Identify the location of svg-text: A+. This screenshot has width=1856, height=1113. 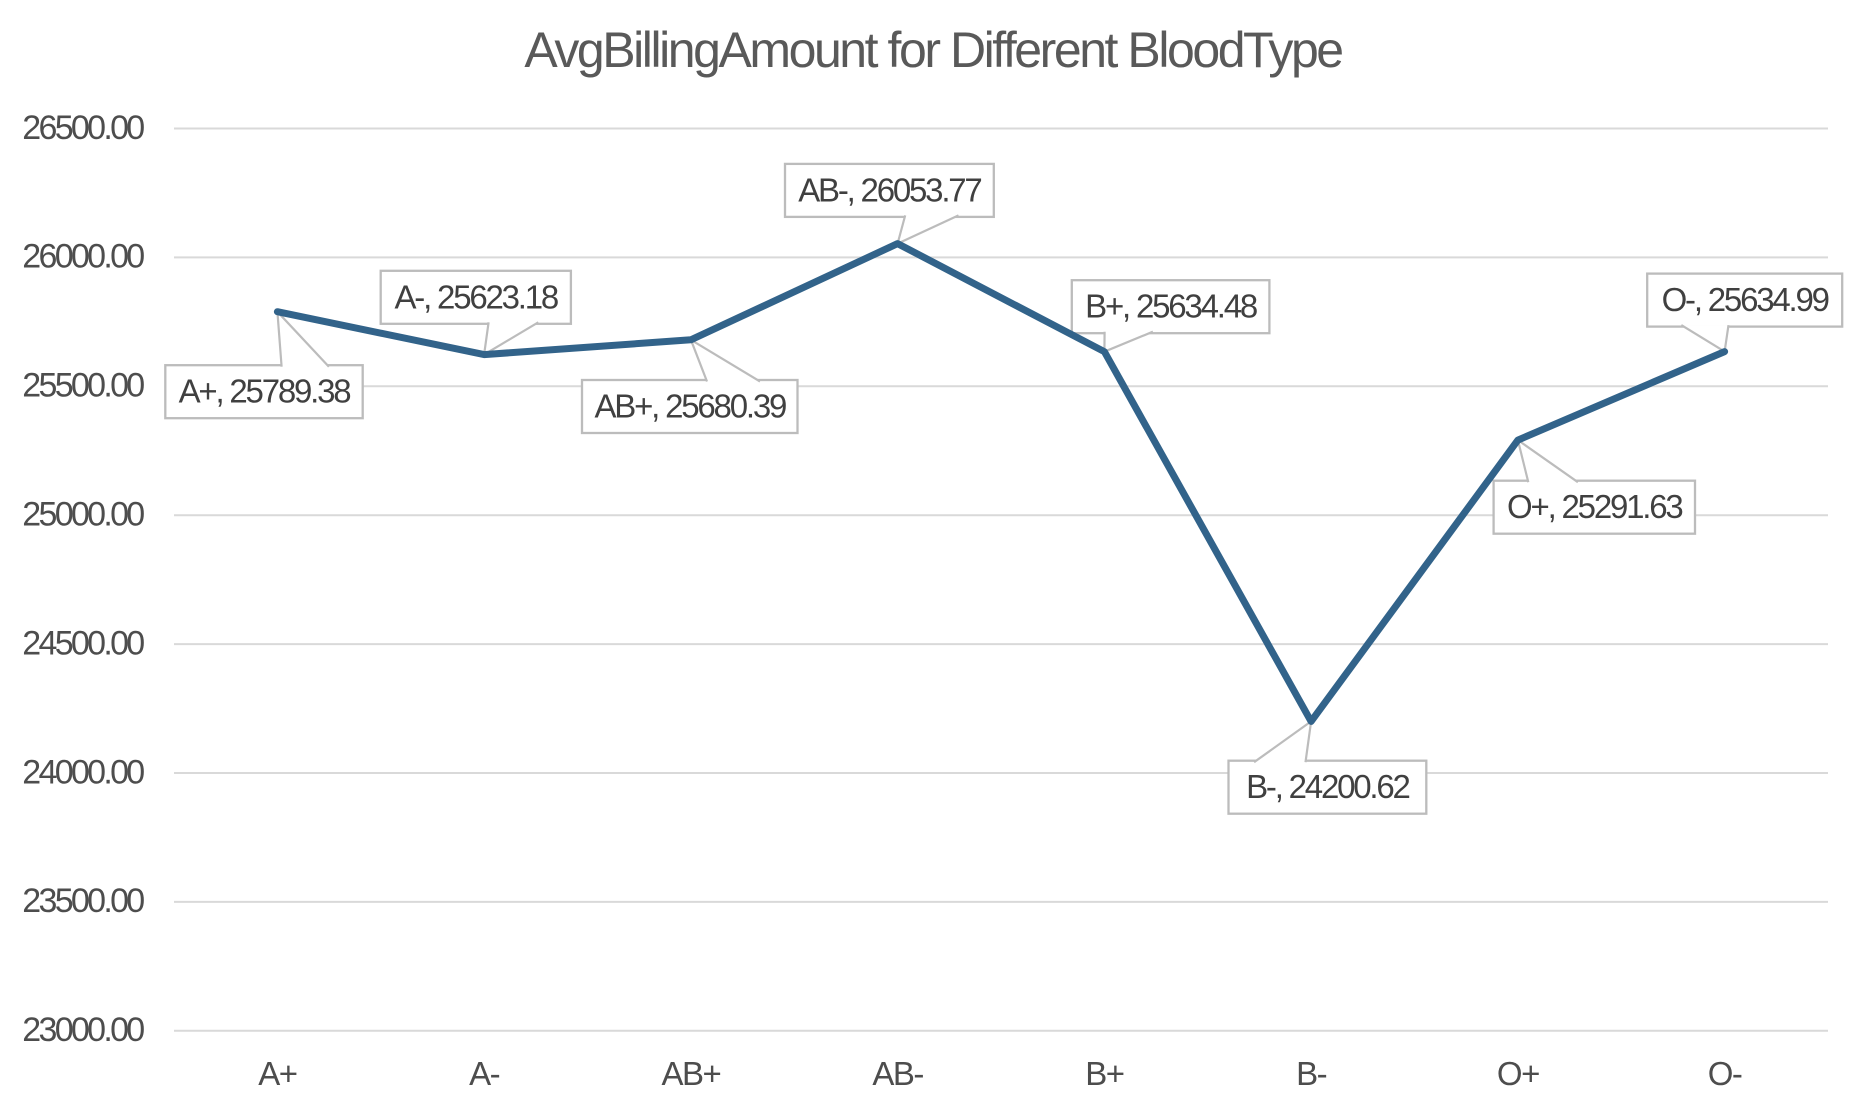
(277, 1073).